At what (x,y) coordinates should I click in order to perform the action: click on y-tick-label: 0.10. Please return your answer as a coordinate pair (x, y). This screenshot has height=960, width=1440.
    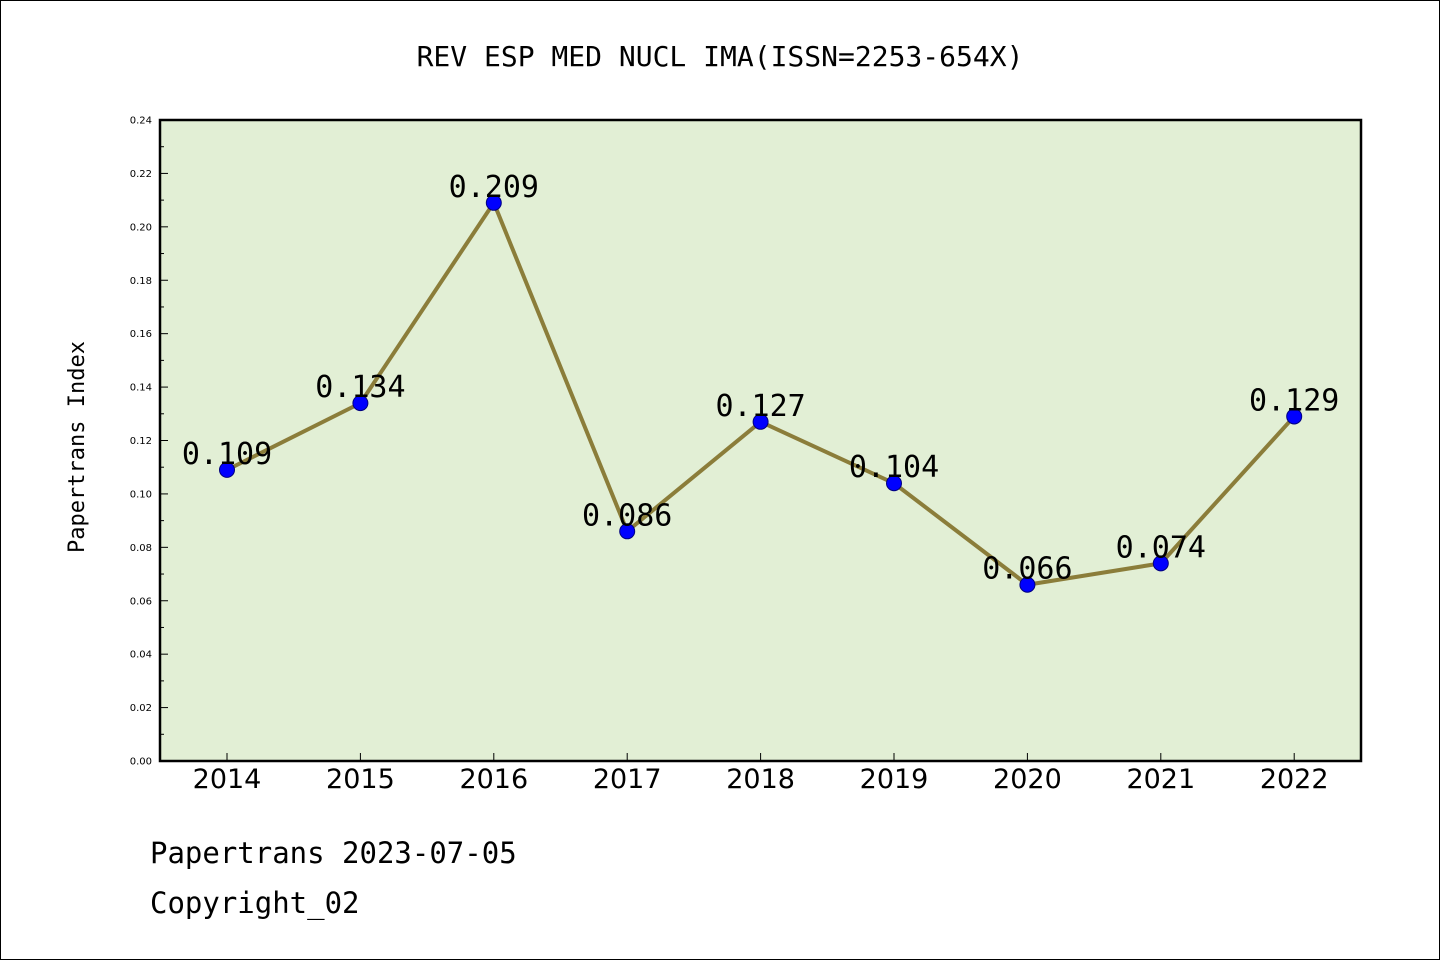
    Looking at the image, I should click on (141, 494).